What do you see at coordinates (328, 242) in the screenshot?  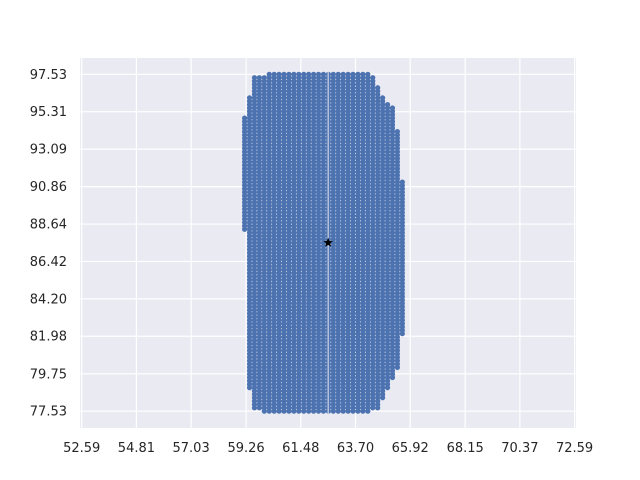 I see `star-marker` at bounding box center [328, 242].